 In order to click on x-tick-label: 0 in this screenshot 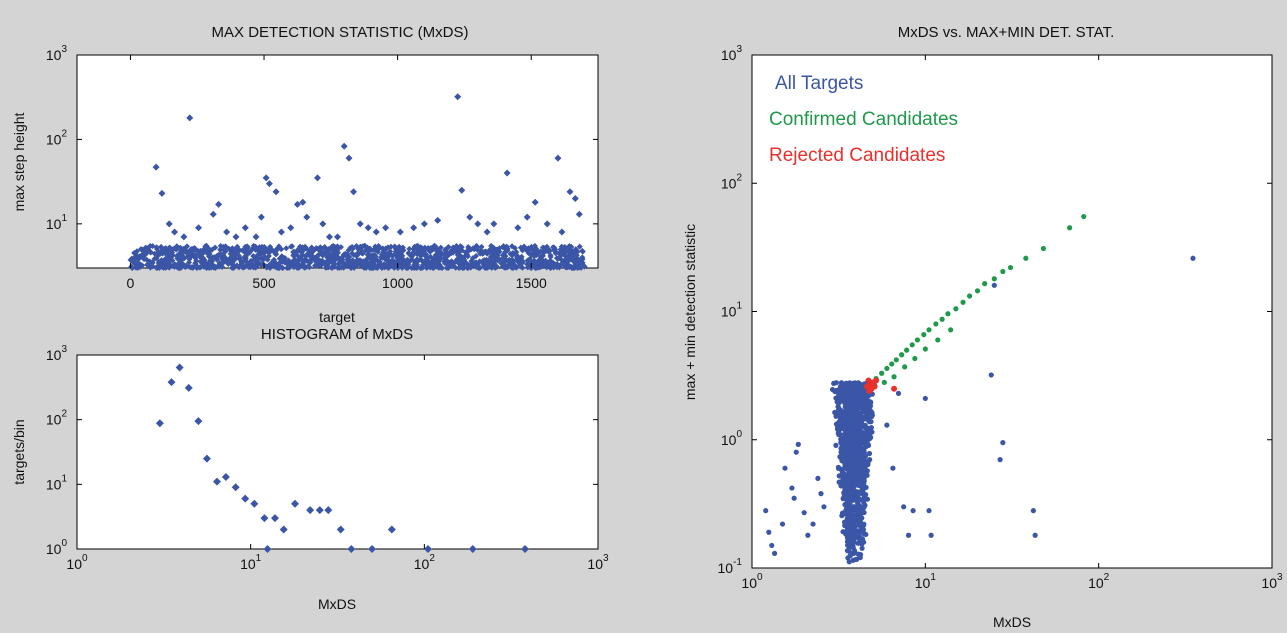, I will do `click(131, 283)`.